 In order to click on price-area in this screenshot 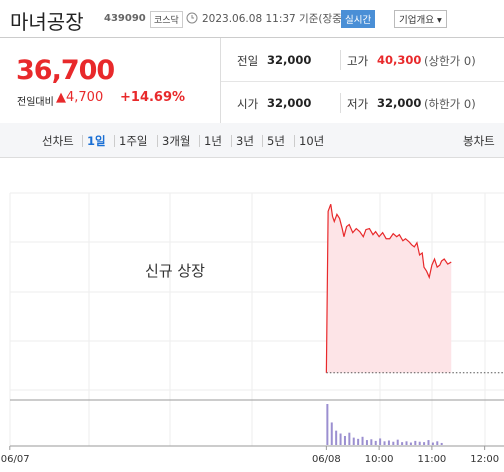, I will do `click(389, 288)`.